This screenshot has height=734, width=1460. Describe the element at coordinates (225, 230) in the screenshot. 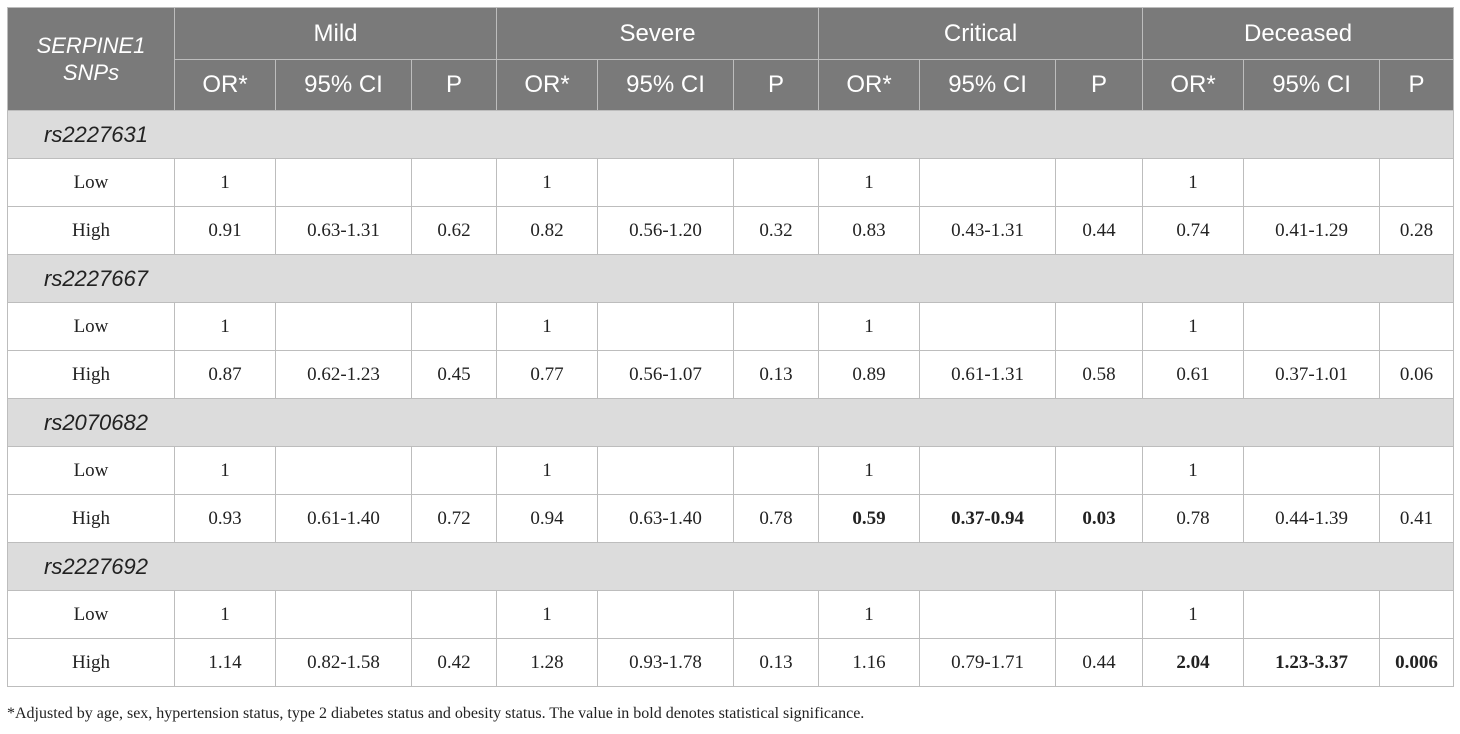

I see `table-cell: 0.91` at that location.